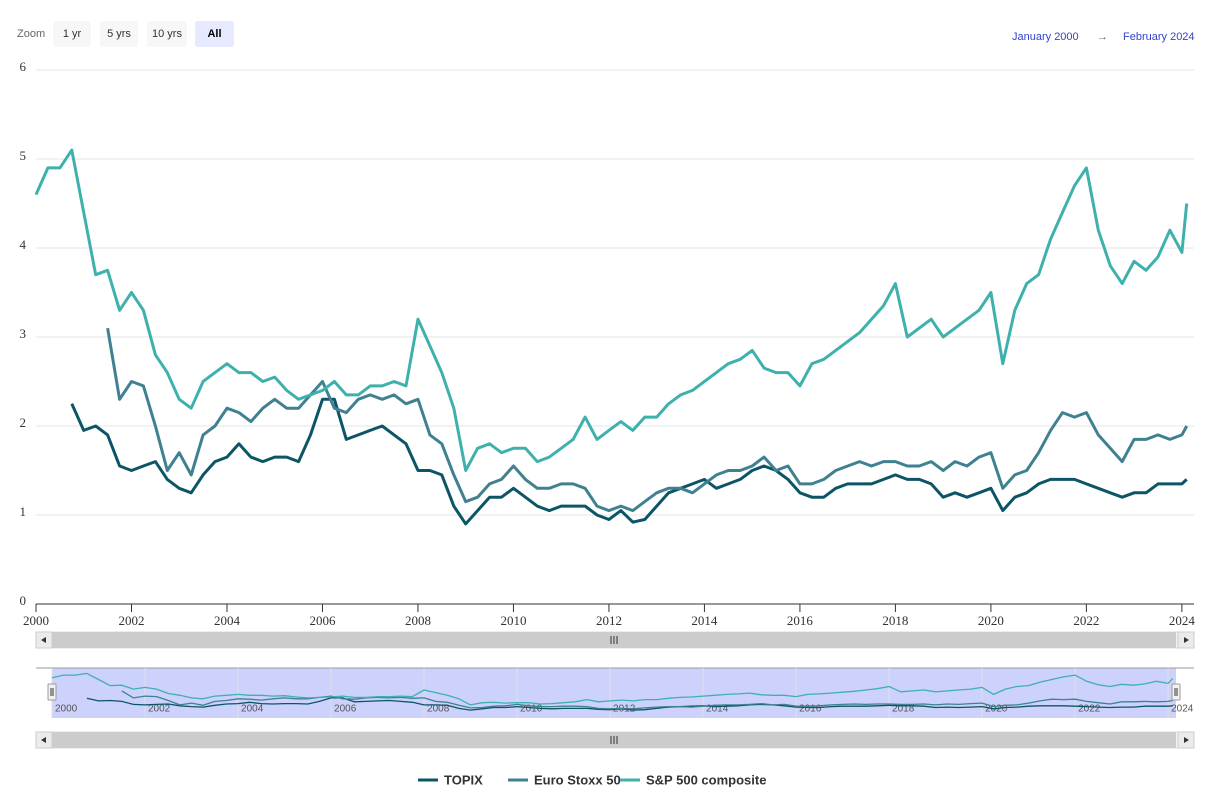 The width and height of the screenshot is (1220, 804). I want to click on y-tick-label: 3, so click(23, 333).